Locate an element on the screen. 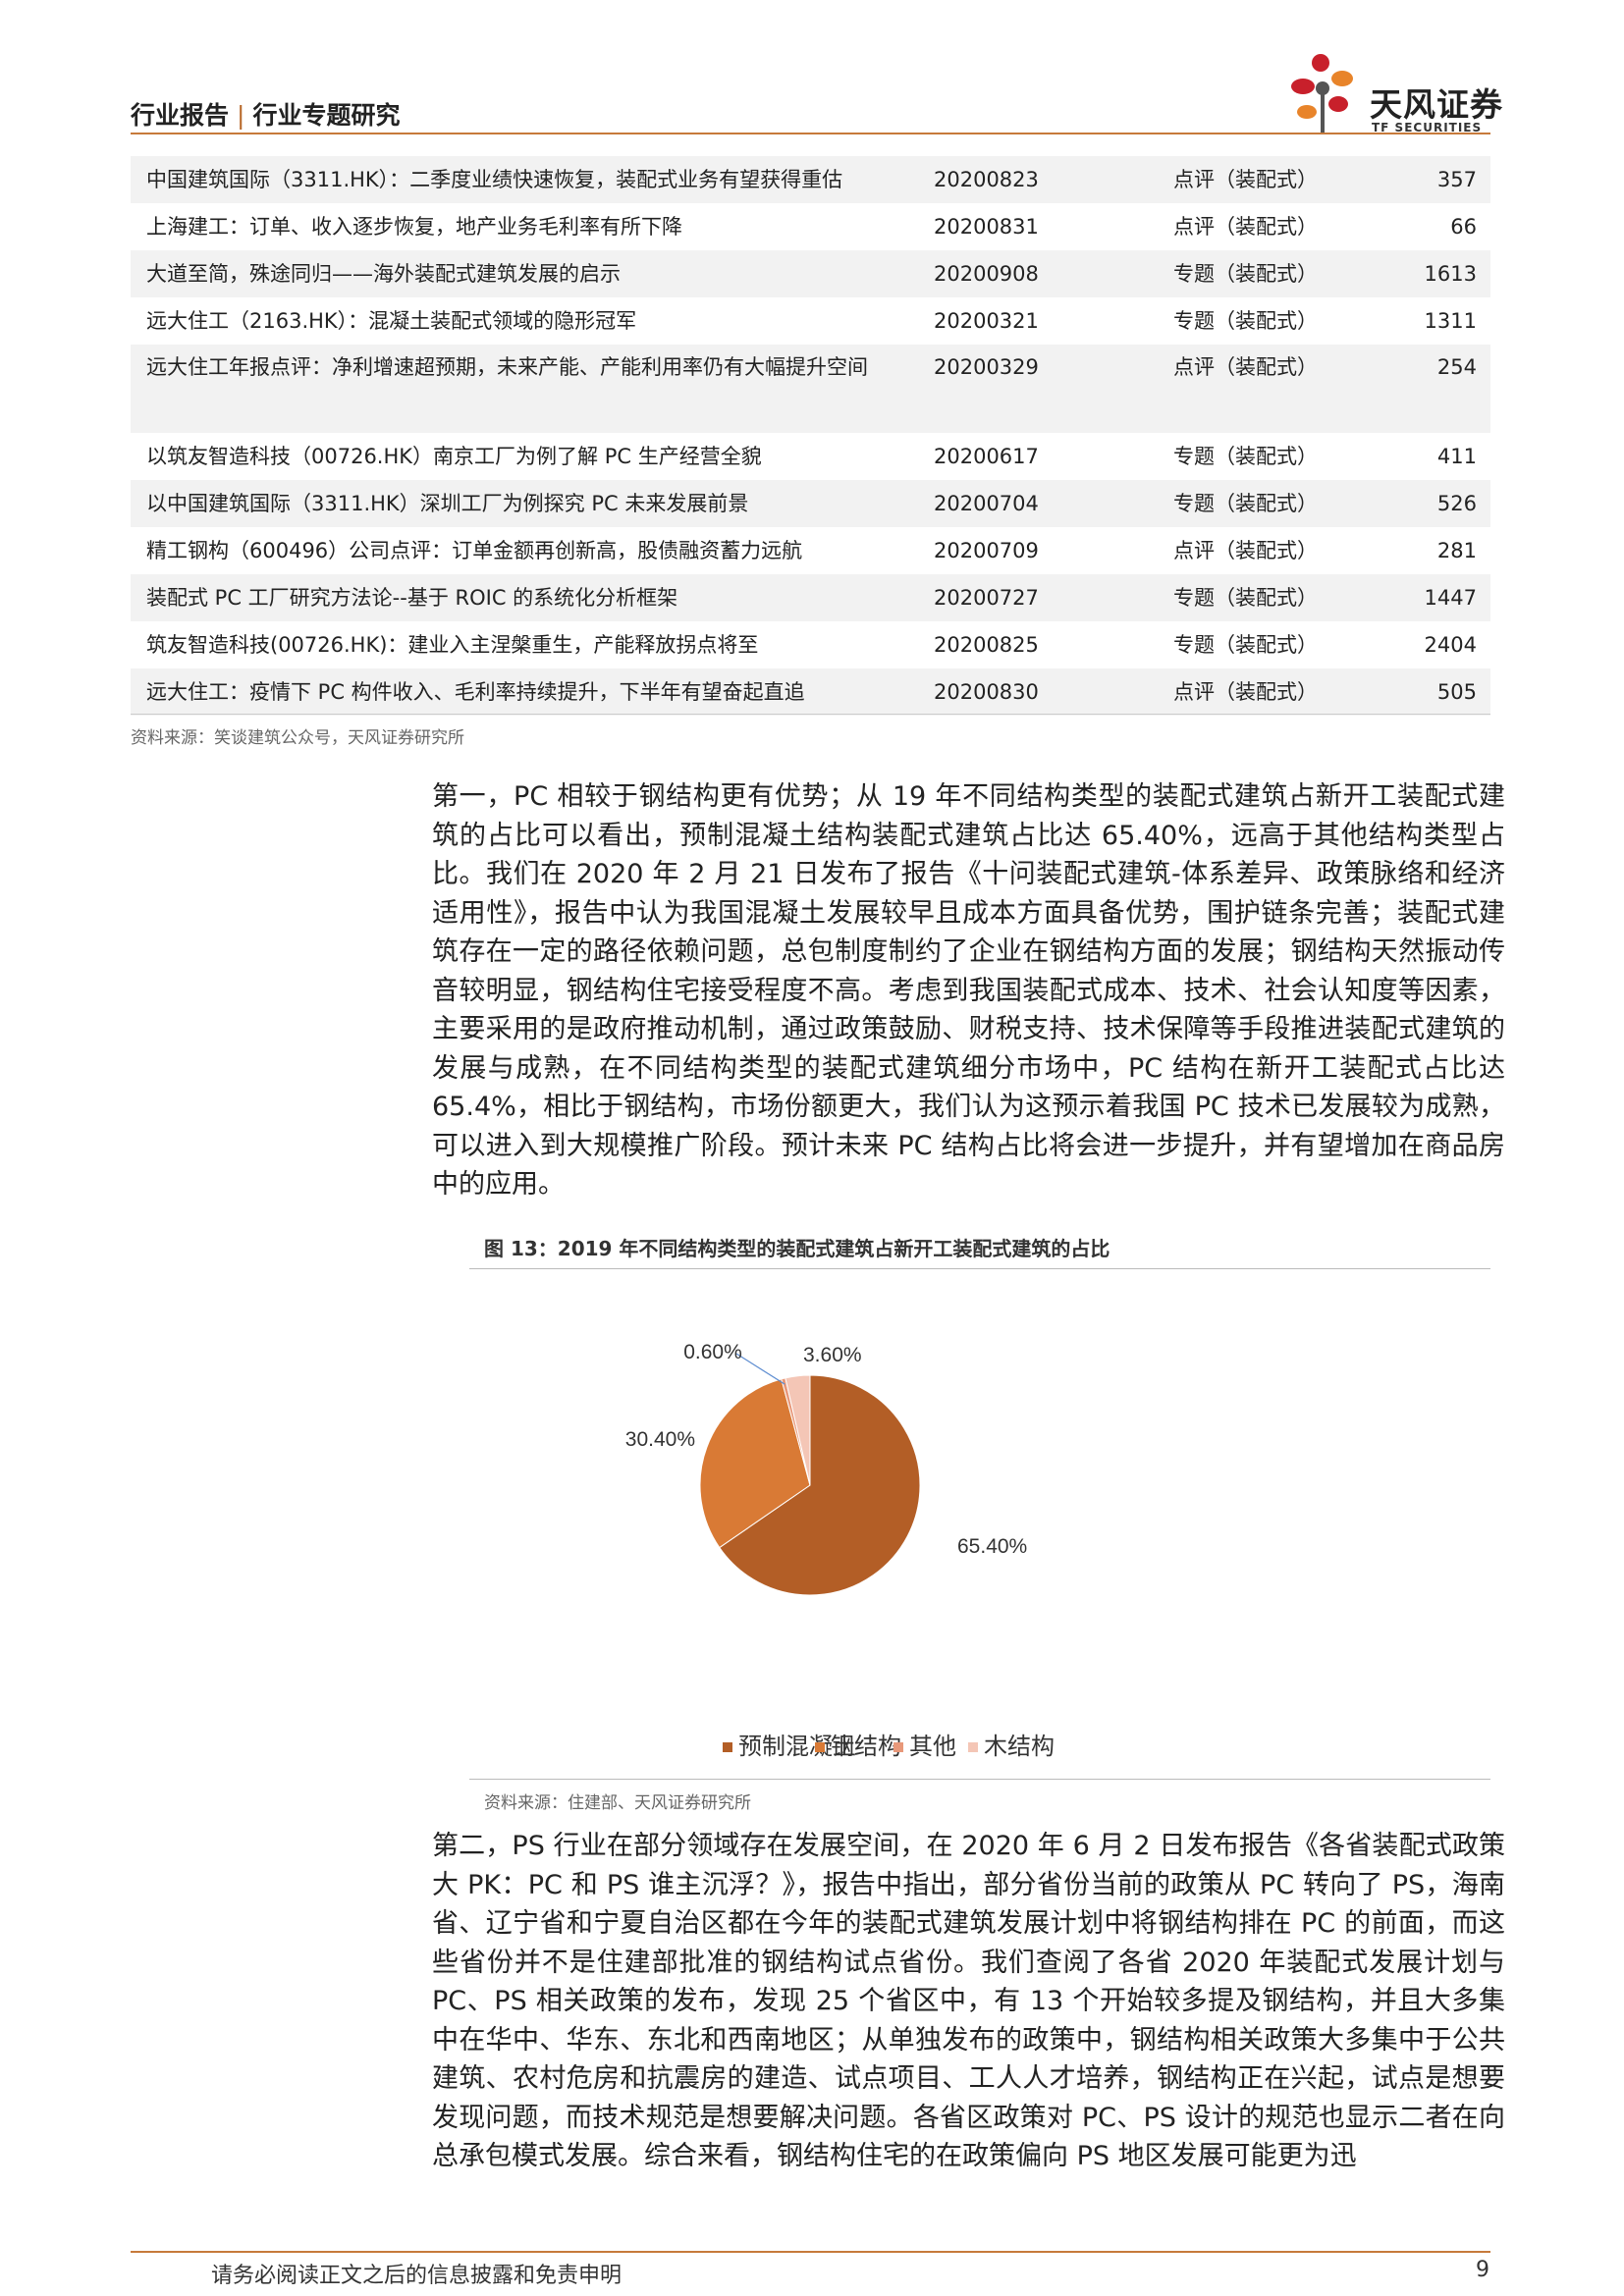  report-reads-cell: 66 is located at coordinates (1463, 227).